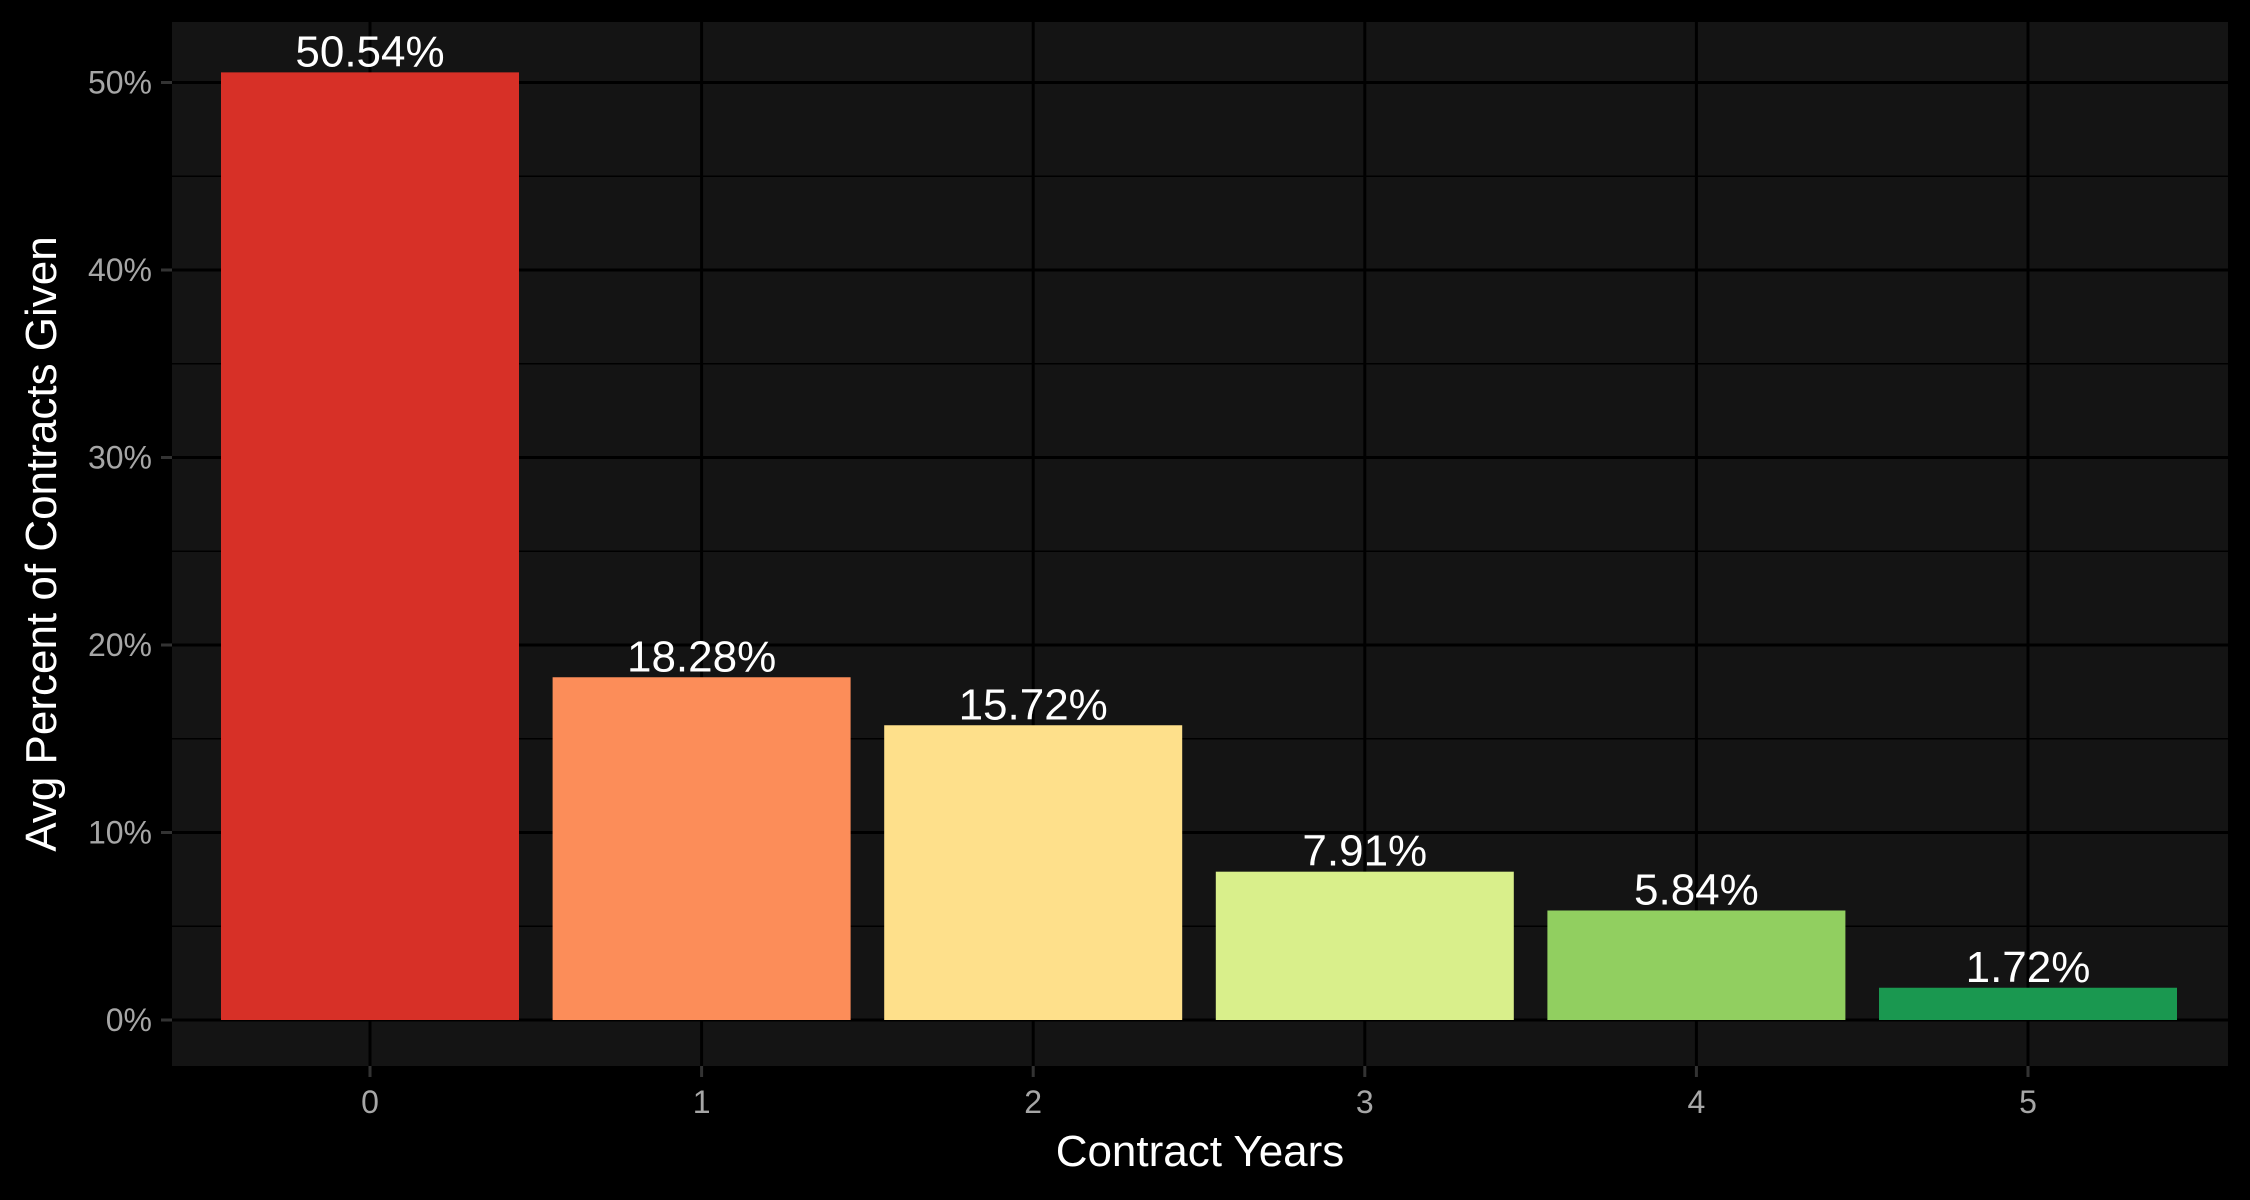 The image size is (2250, 1200). Describe the element at coordinates (1697, 1102) in the screenshot. I see `x-tick-label: 4` at that location.